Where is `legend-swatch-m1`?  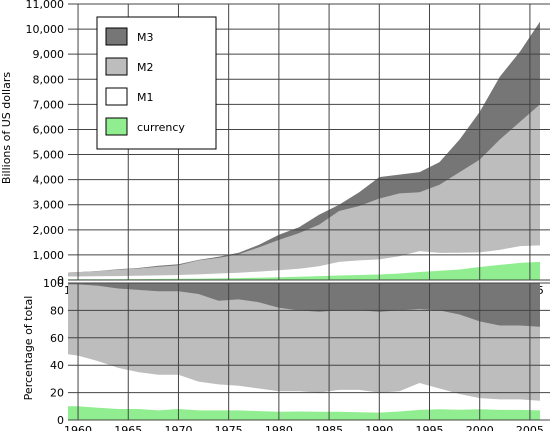 legend-swatch-m1 is located at coordinates (116, 96).